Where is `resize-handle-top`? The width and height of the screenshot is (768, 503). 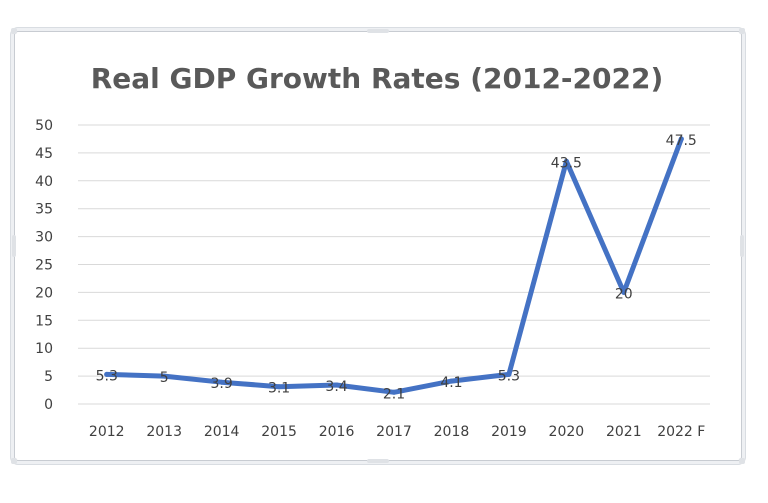
resize-handle-top is located at coordinates (378, 31).